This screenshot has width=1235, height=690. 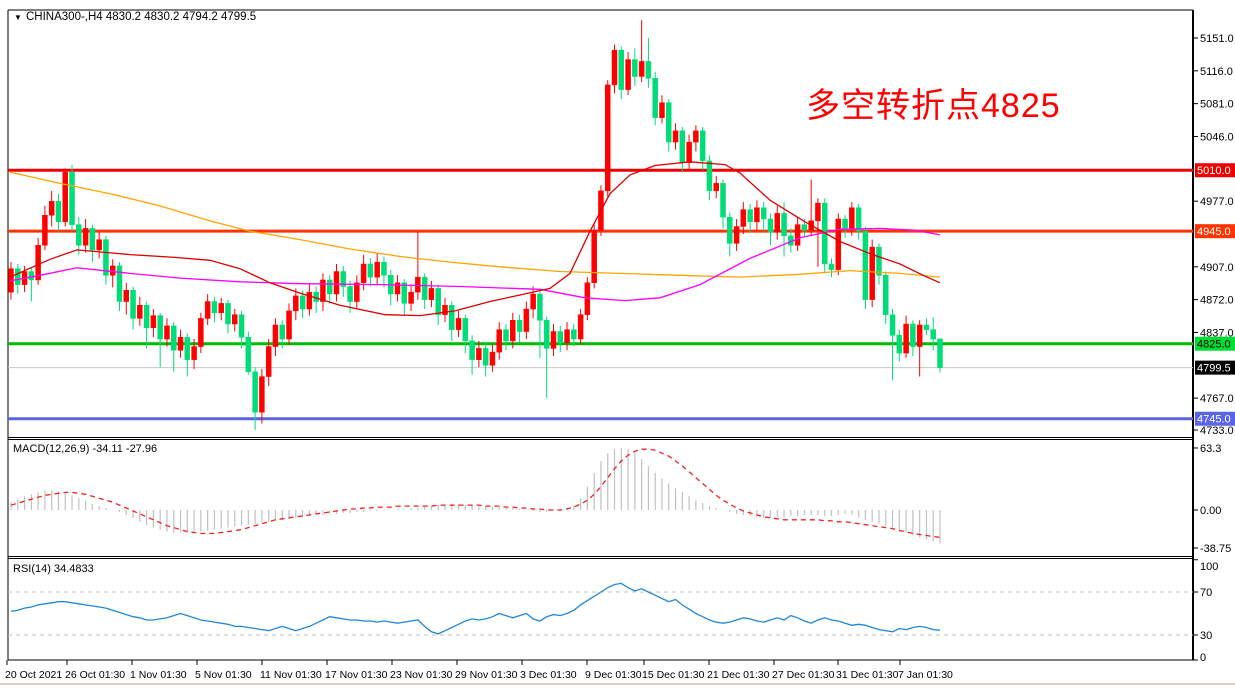 What do you see at coordinates (33, 675) in the screenshot?
I see `time-label: 20 Oct 2021` at bounding box center [33, 675].